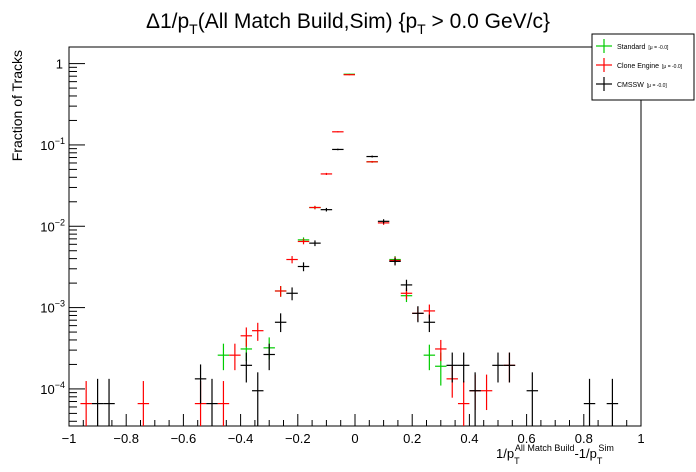 The width and height of the screenshot is (696, 472). What do you see at coordinates (584, 438) in the screenshot?
I see `x-tick-label: 0.8` at bounding box center [584, 438].